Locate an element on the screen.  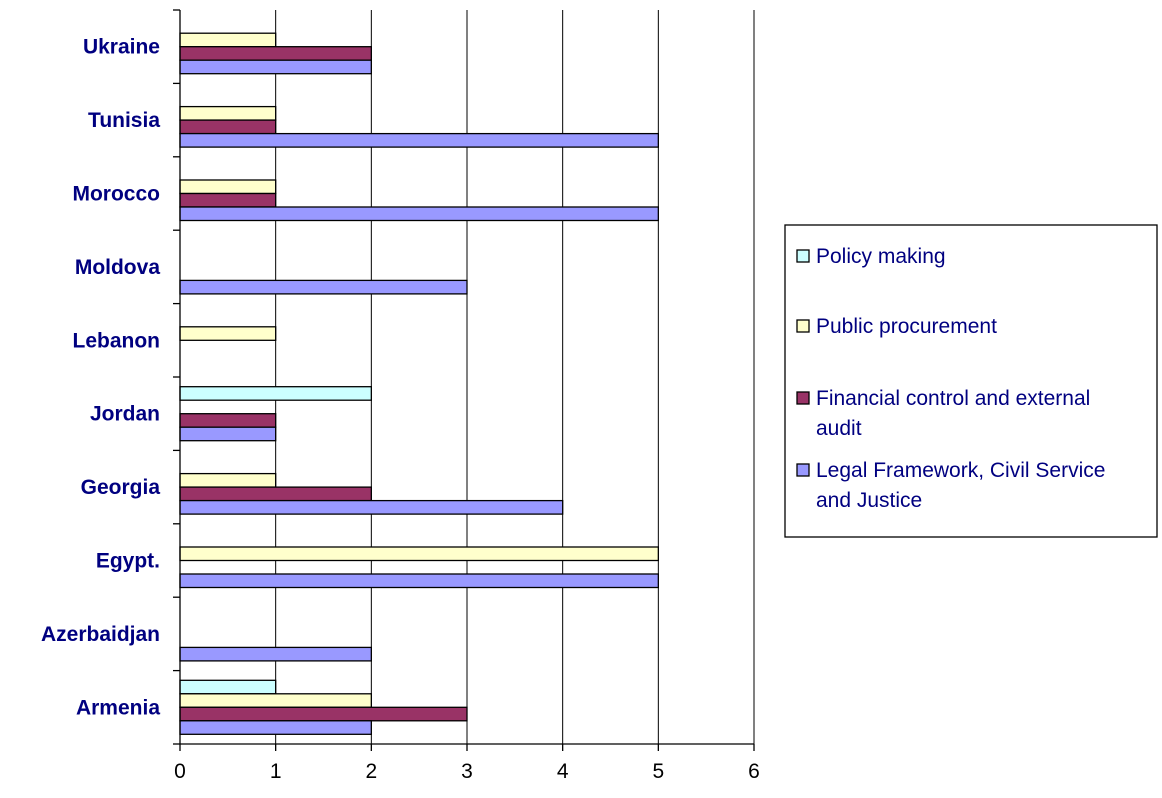
category-label: Egypt. is located at coordinates (128, 561).